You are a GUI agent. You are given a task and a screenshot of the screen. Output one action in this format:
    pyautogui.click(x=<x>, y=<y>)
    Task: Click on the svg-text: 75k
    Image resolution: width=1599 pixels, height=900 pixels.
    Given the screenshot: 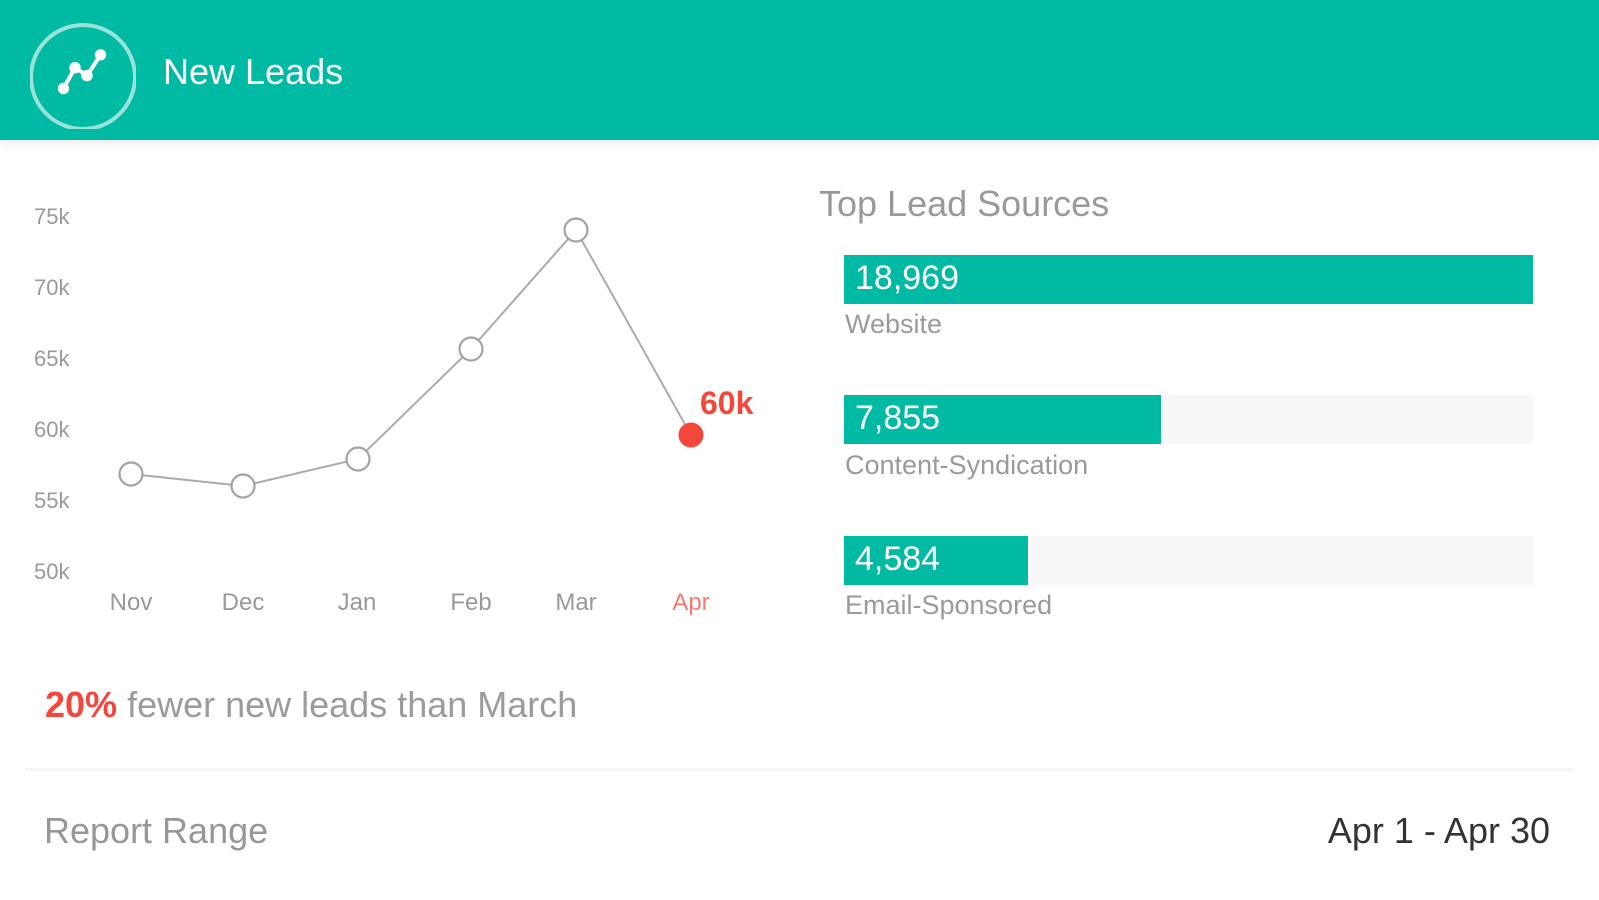 What is the action you would take?
    pyautogui.click(x=52, y=216)
    